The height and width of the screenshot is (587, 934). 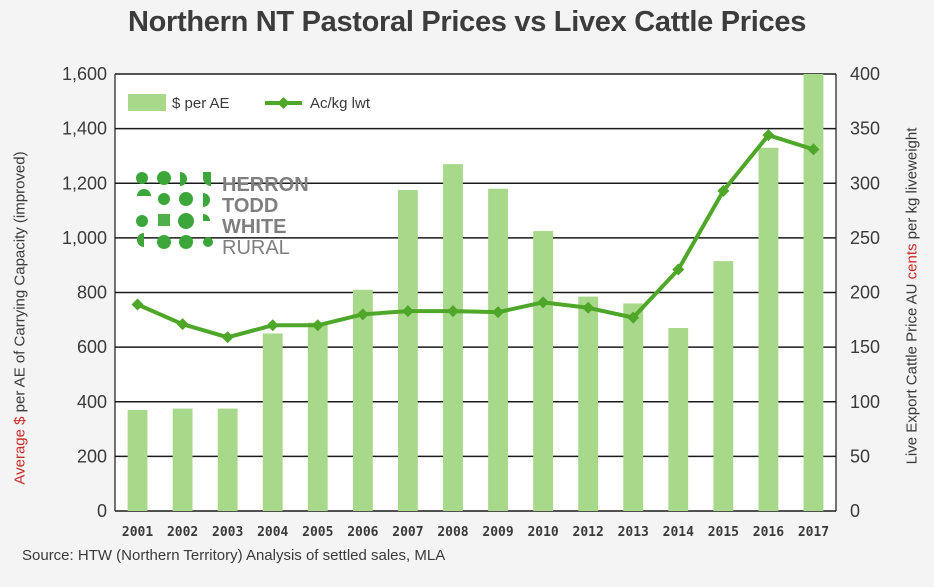 What do you see at coordinates (452, 532) in the screenshot?
I see `x-tick: 2008` at bounding box center [452, 532].